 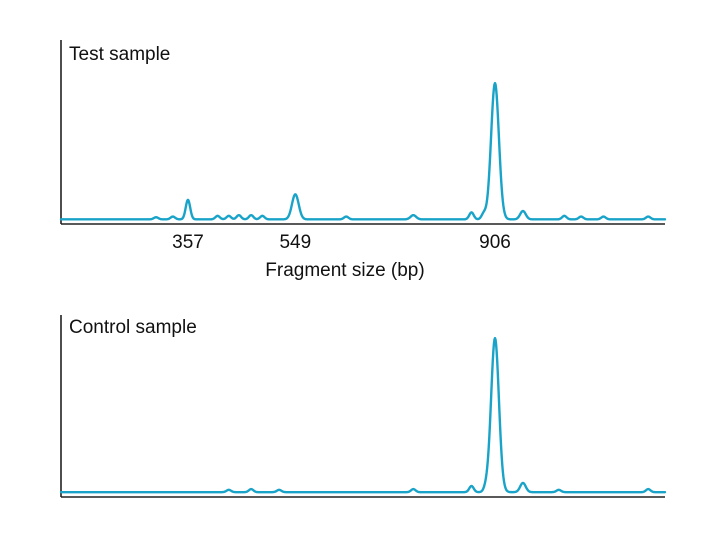 I want to click on tick-label-549: 549, so click(x=295, y=242).